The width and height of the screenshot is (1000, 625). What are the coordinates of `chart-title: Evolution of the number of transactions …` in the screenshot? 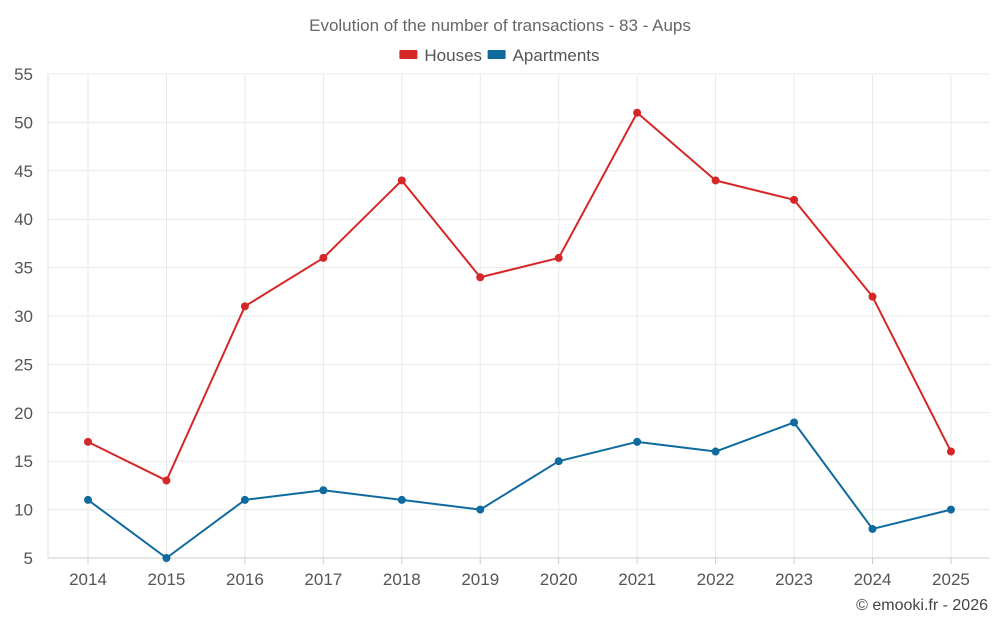 It's located at (500, 25).